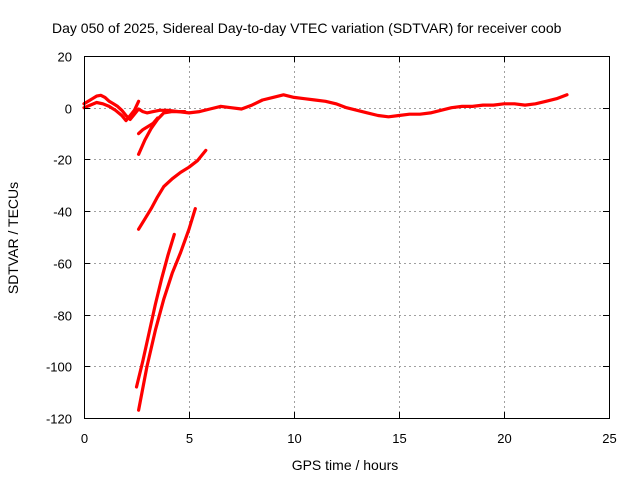 The width and height of the screenshot is (640, 480). I want to click on x-tick-label: 20, so click(504, 438).